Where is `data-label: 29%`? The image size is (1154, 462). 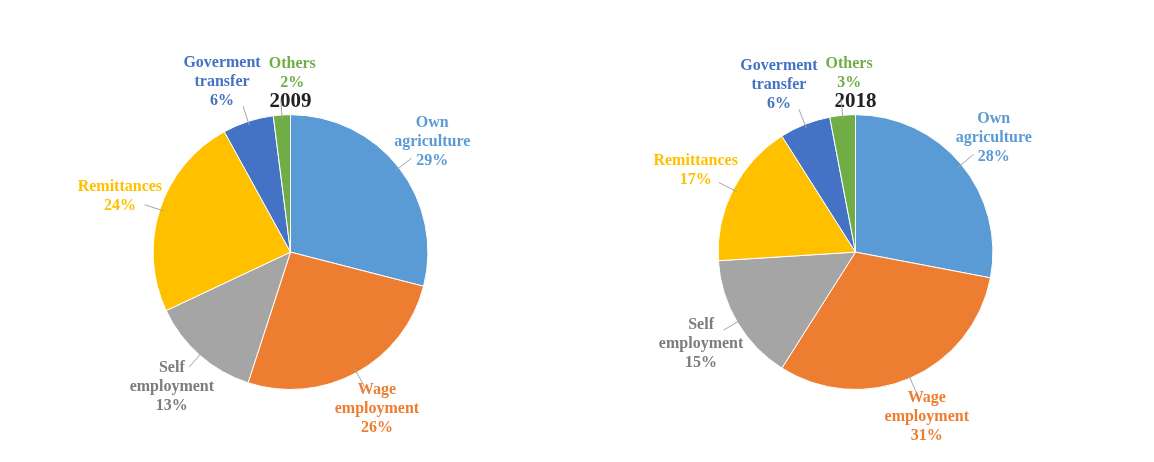 data-label: 29% is located at coordinates (432, 160).